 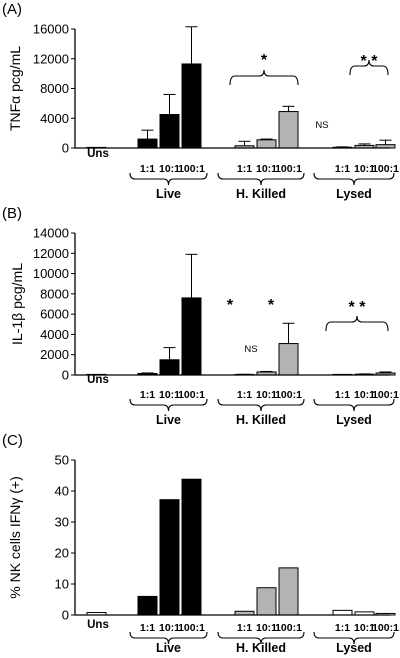 I want to click on y-tick-label: 2000, so click(x=54, y=354).